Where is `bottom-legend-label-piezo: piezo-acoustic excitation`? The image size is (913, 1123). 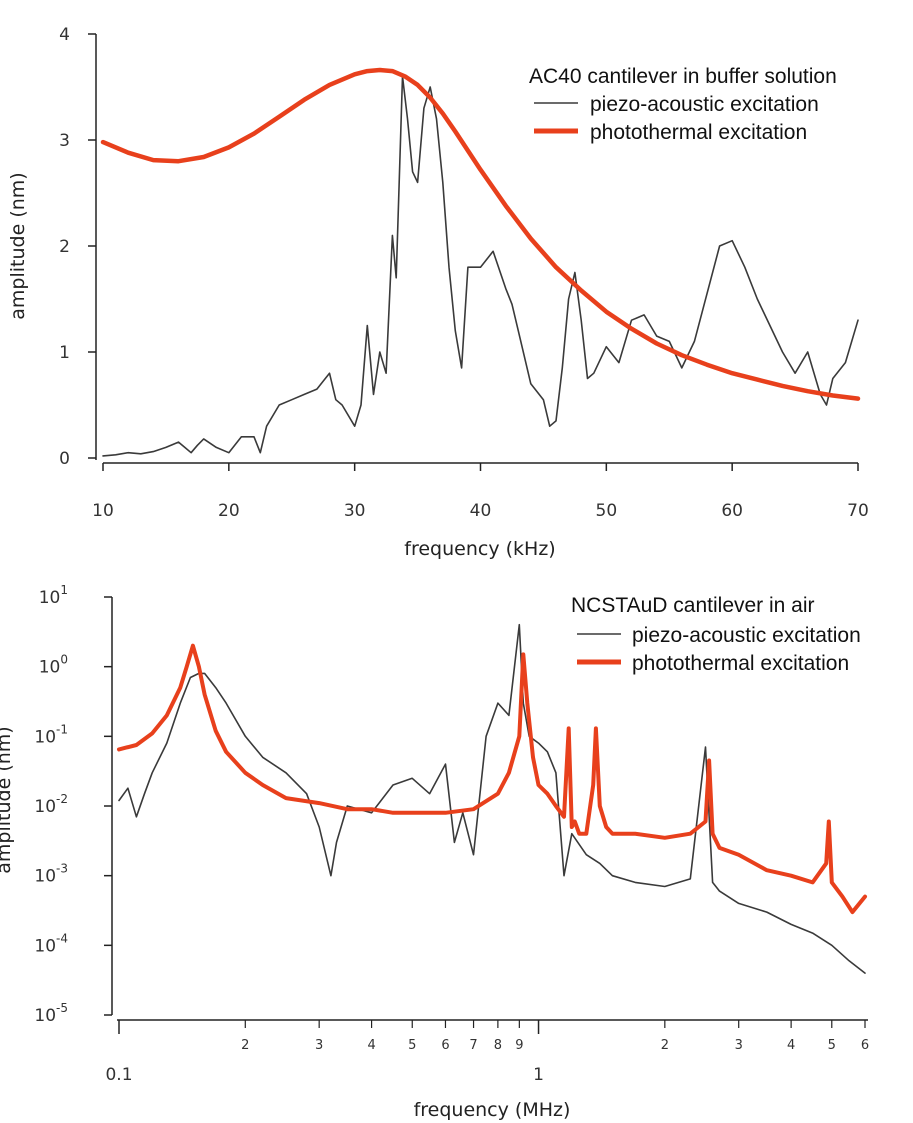 bottom-legend-label-piezo: piezo-acoustic excitation is located at coordinates (746, 635).